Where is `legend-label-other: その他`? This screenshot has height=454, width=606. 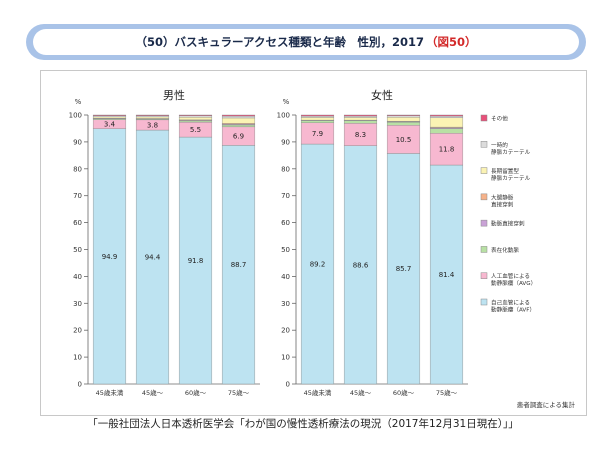 legend-label-other: その他 is located at coordinates (499, 119).